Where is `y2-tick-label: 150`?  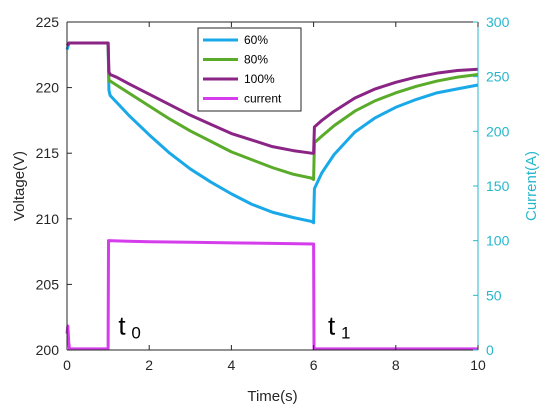
y2-tick-label: 150 is located at coordinates (498, 186).